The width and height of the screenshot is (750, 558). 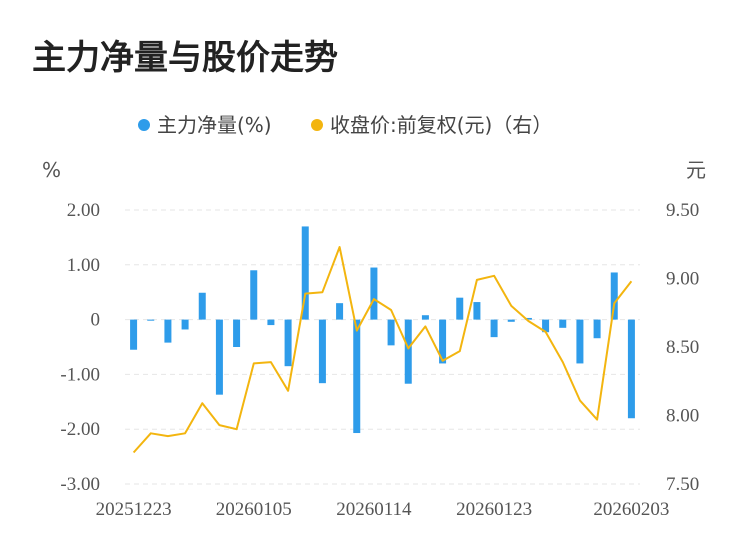 What do you see at coordinates (51, 170) in the screenshot?
I see `left-axis-unit: %` at bounding box center [51, 170].